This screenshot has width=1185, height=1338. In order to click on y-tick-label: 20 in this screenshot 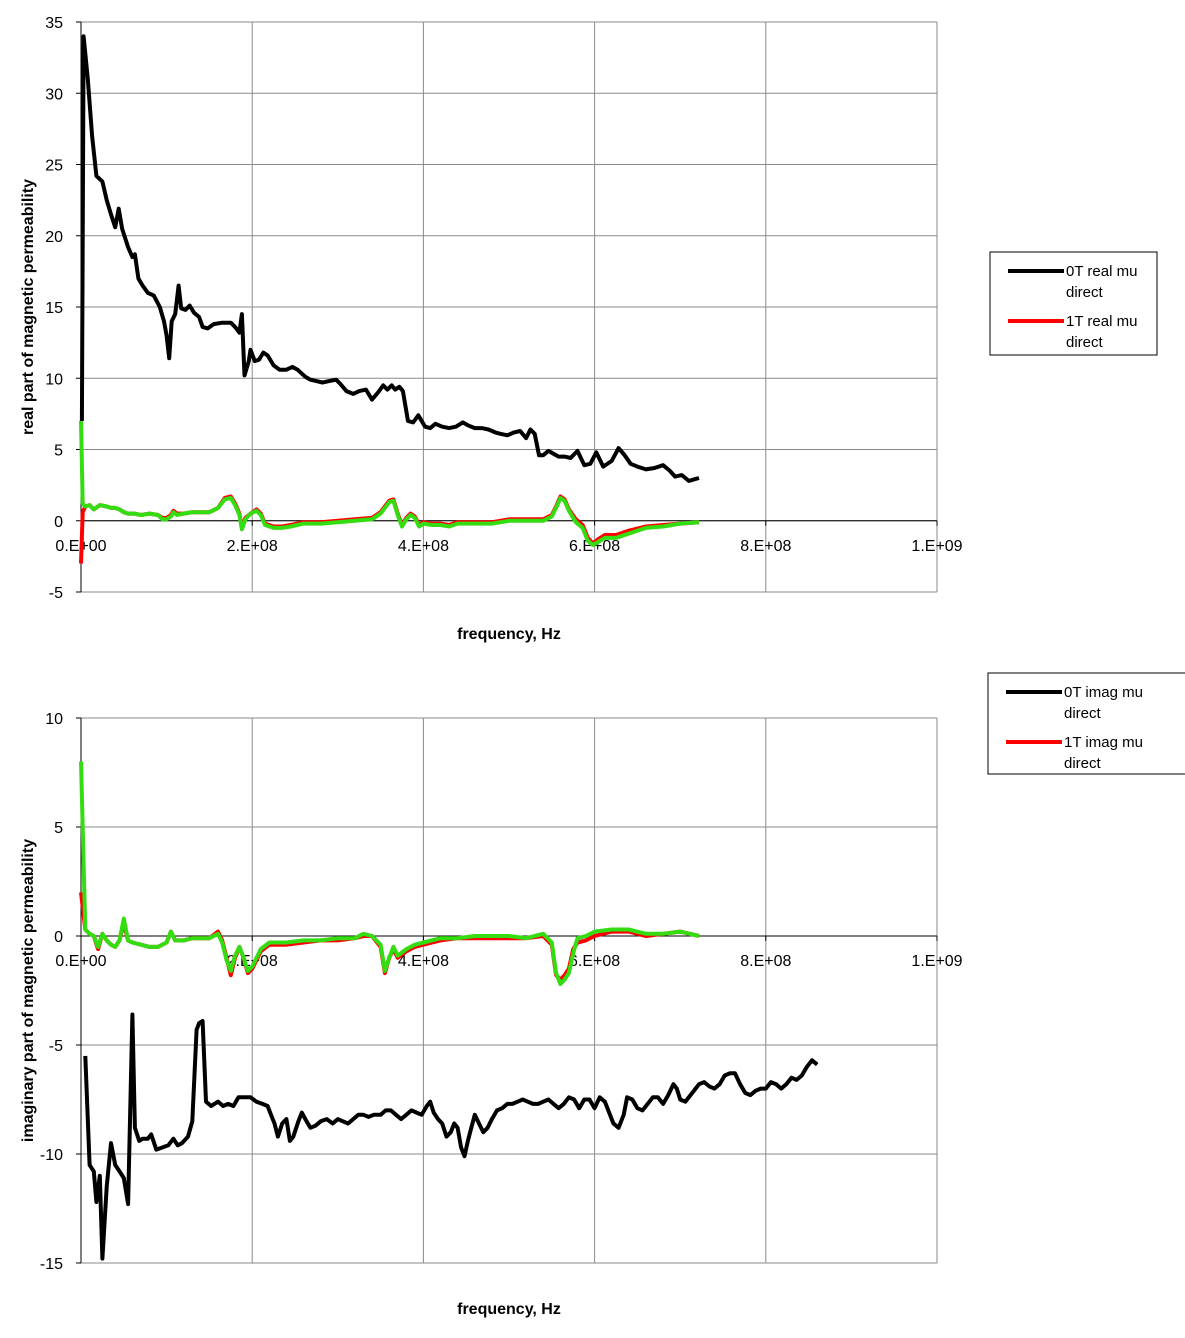, I will do `click(54, 237)`.